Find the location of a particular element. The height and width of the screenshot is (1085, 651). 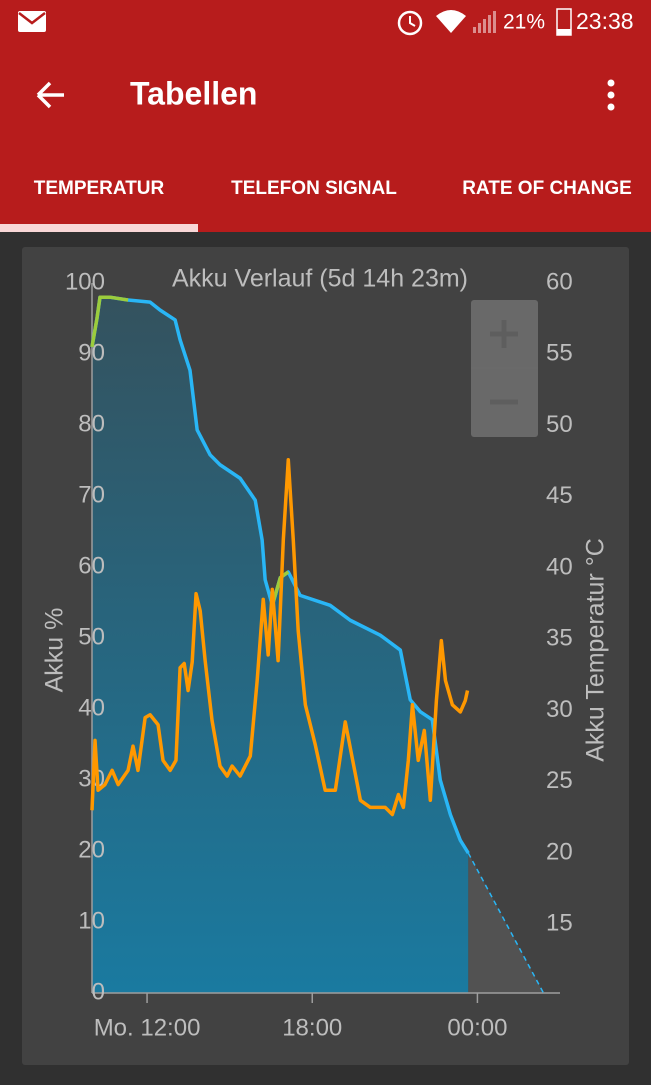

y2-tick-label: 15 is located at coordinates (559, 923).